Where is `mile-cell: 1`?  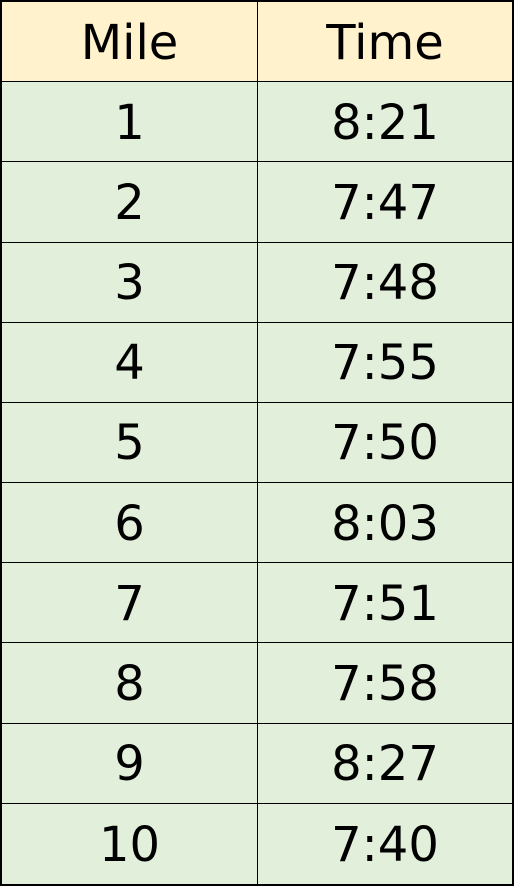 mile-cell: 1 is located at coordinates (130, 122).